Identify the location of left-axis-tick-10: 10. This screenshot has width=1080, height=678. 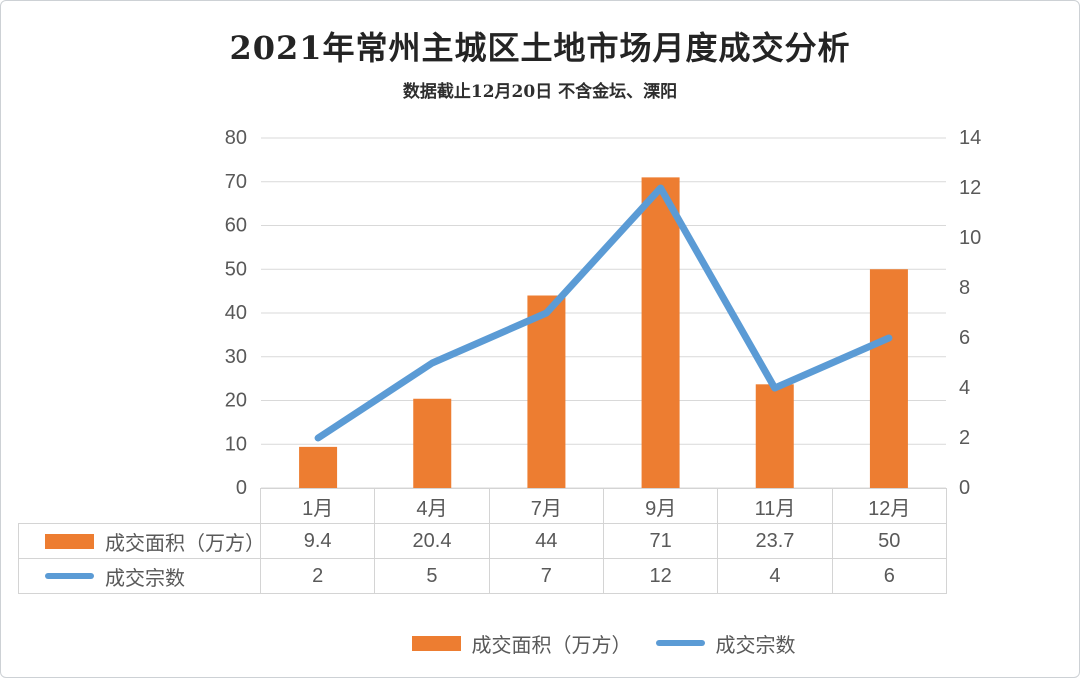
(236, 444).